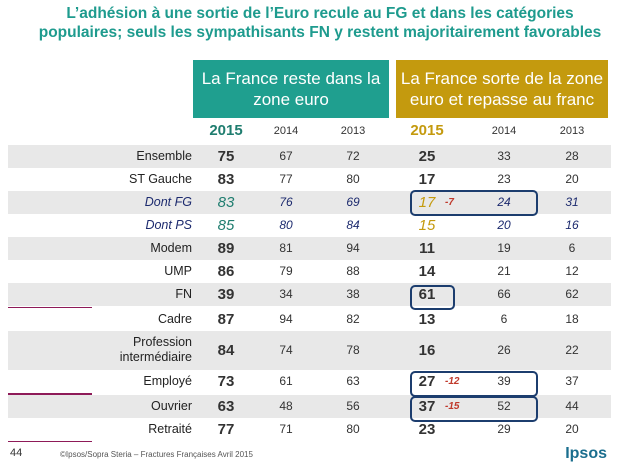 This screenshot has height=468, width=621. What do you see at coordinates (353, 131) in the screenshot?
I see `year-2013-stay: 2013` at bounding box center [353, 131].